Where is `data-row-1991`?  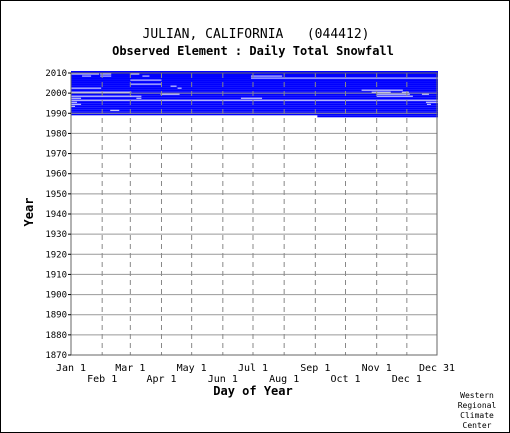 data-row-1991 is located at coordinates (255, 110).